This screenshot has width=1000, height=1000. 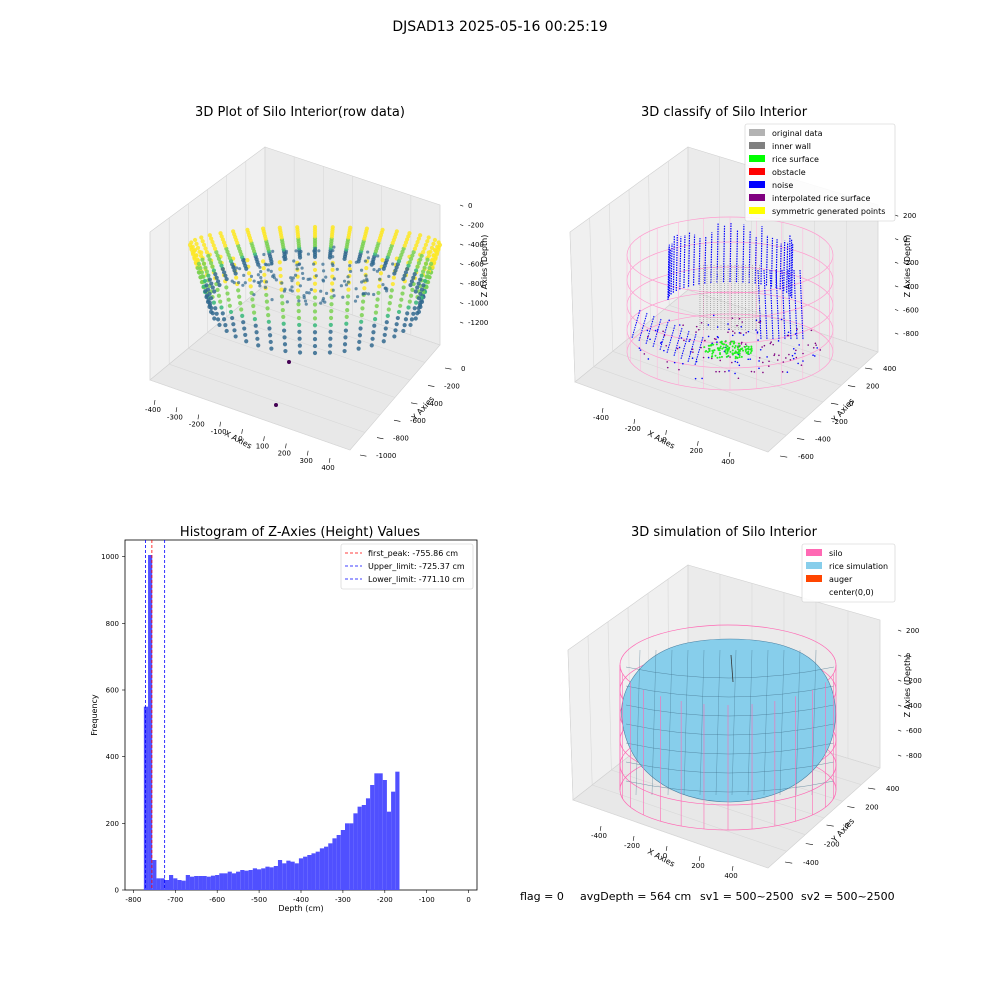 I want to click on p1-z-tick-label: -600, so click(x=476, y=265).